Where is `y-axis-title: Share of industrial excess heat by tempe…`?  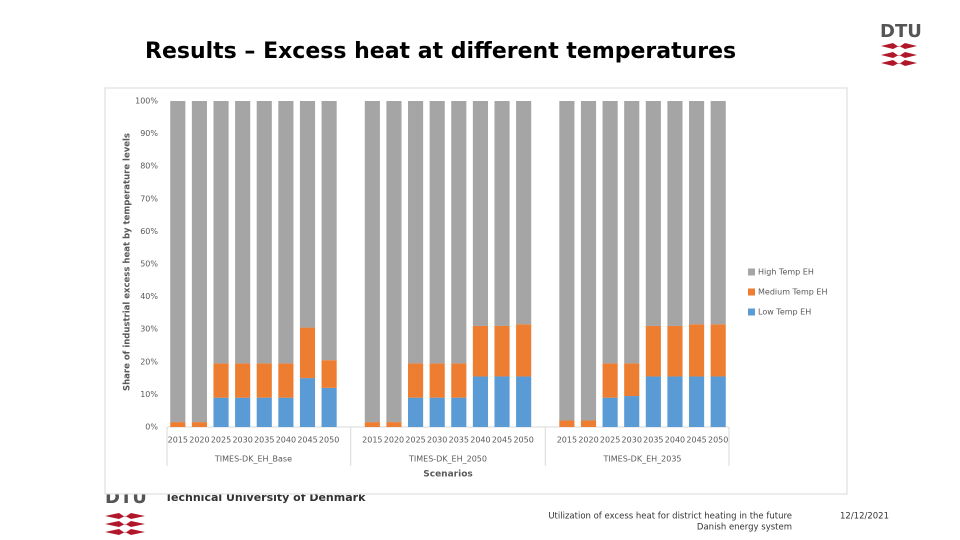 y-axis-title: Share of industrial excess heat by tempe… is located at coordinates (128, 262).